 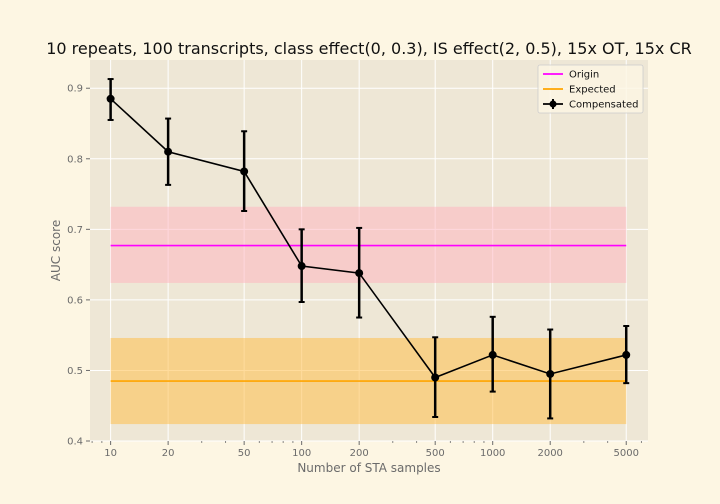 What do you see at coordinates (492, 453) in the screenshot?
I see `x-tick-label: 1000` at bounding box center [492, 453].